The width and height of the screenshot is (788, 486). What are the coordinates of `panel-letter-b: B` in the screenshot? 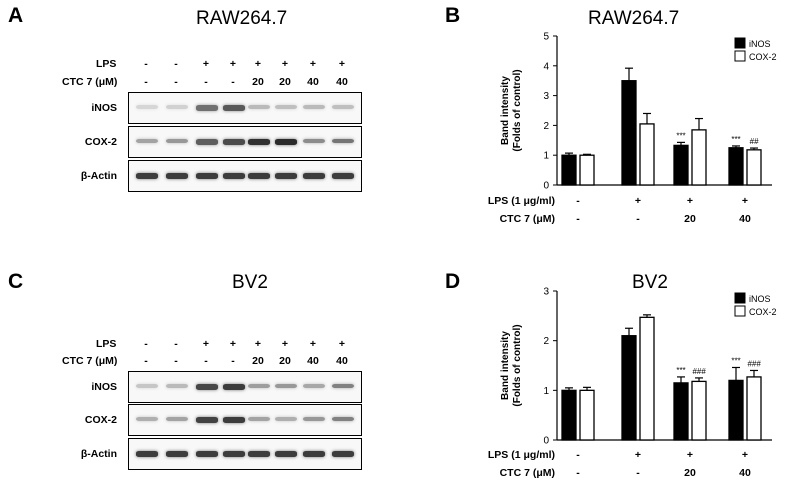 It's located at (453, 15).